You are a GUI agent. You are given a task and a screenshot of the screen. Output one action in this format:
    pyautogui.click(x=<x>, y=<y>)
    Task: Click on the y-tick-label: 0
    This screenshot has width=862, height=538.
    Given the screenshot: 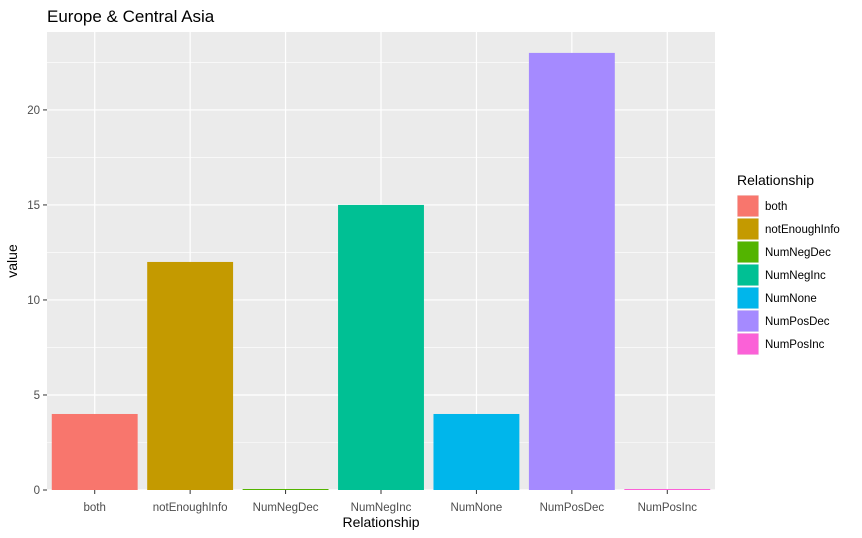 What is the action you would take?
    pyautogui.click(x=37, y=491)
    